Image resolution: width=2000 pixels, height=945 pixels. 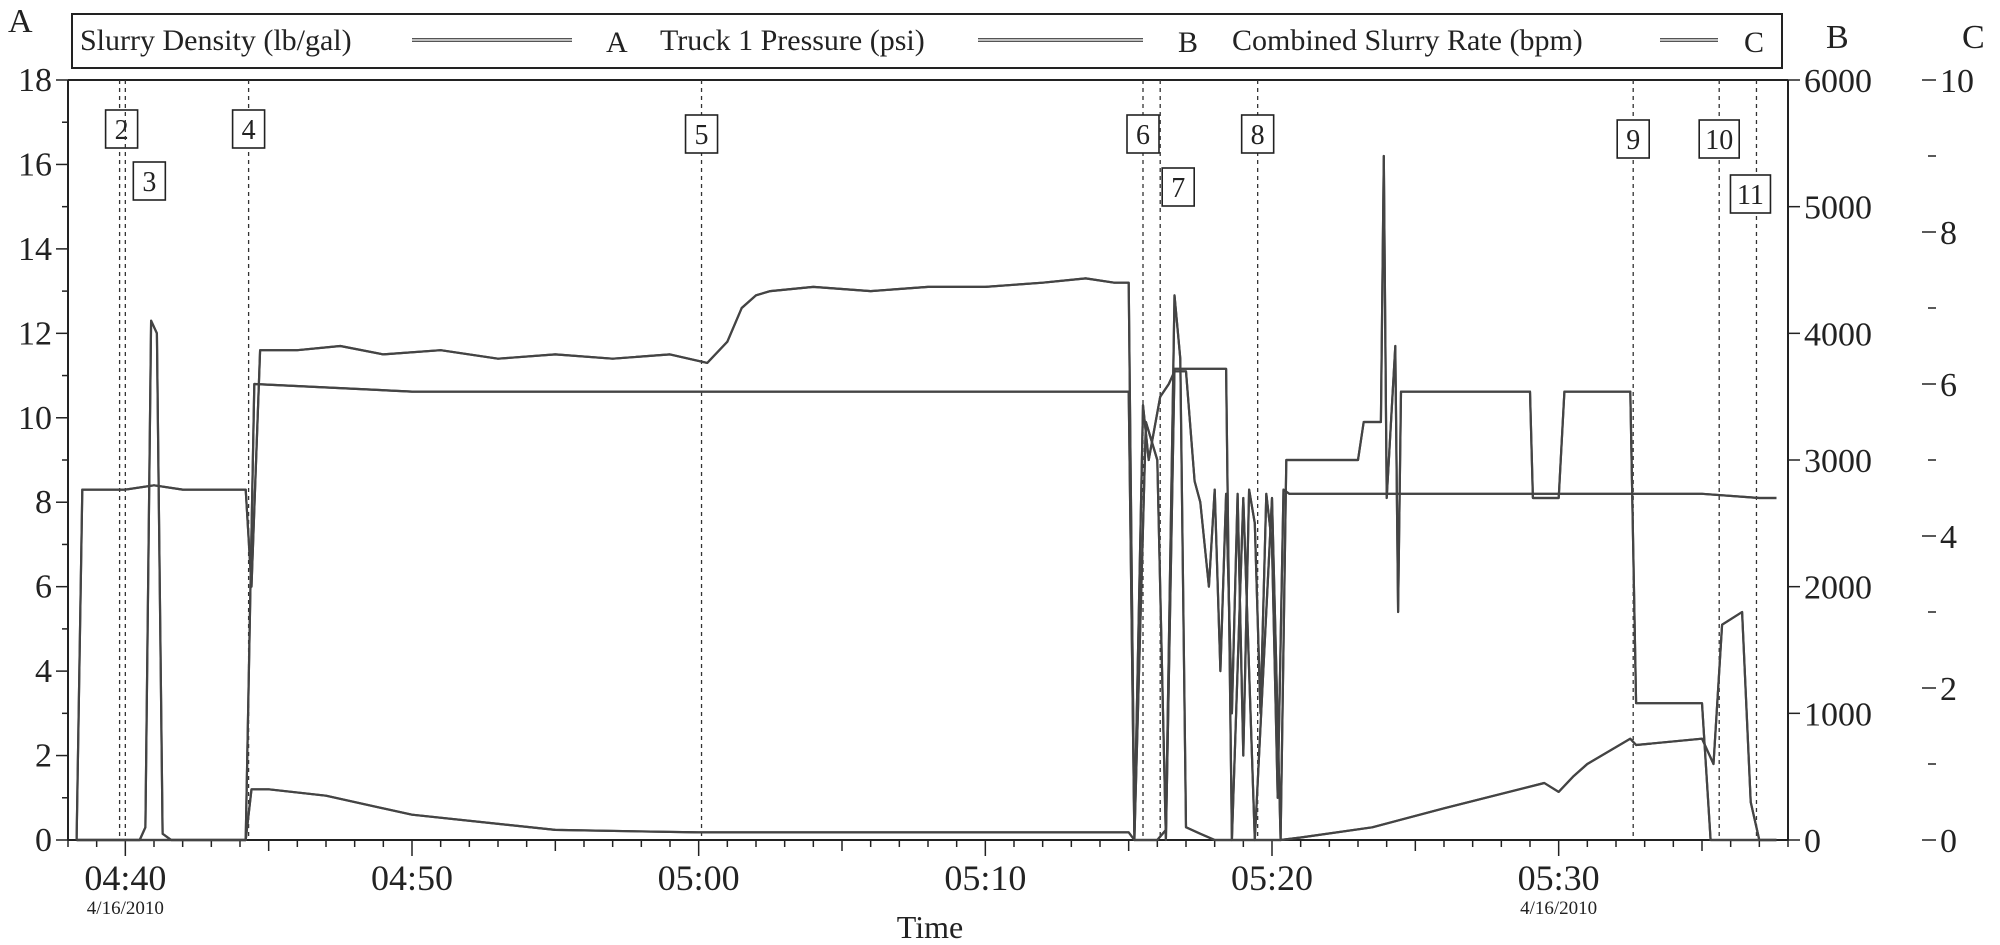 I want to click on x-tick-label: 05:10, so click(x=985, y=878).